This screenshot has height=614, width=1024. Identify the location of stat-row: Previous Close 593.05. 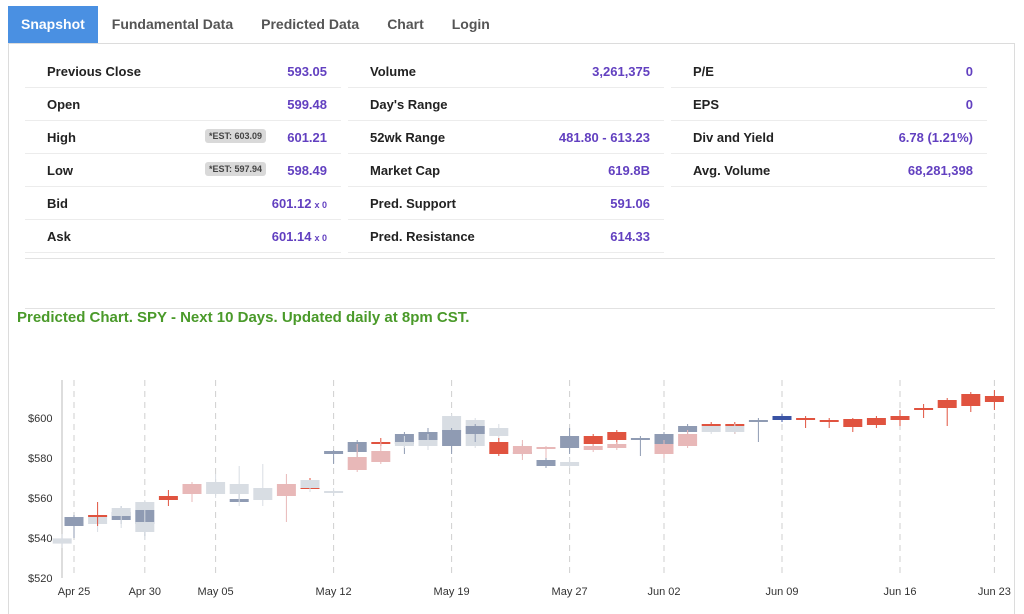
(183, 71).